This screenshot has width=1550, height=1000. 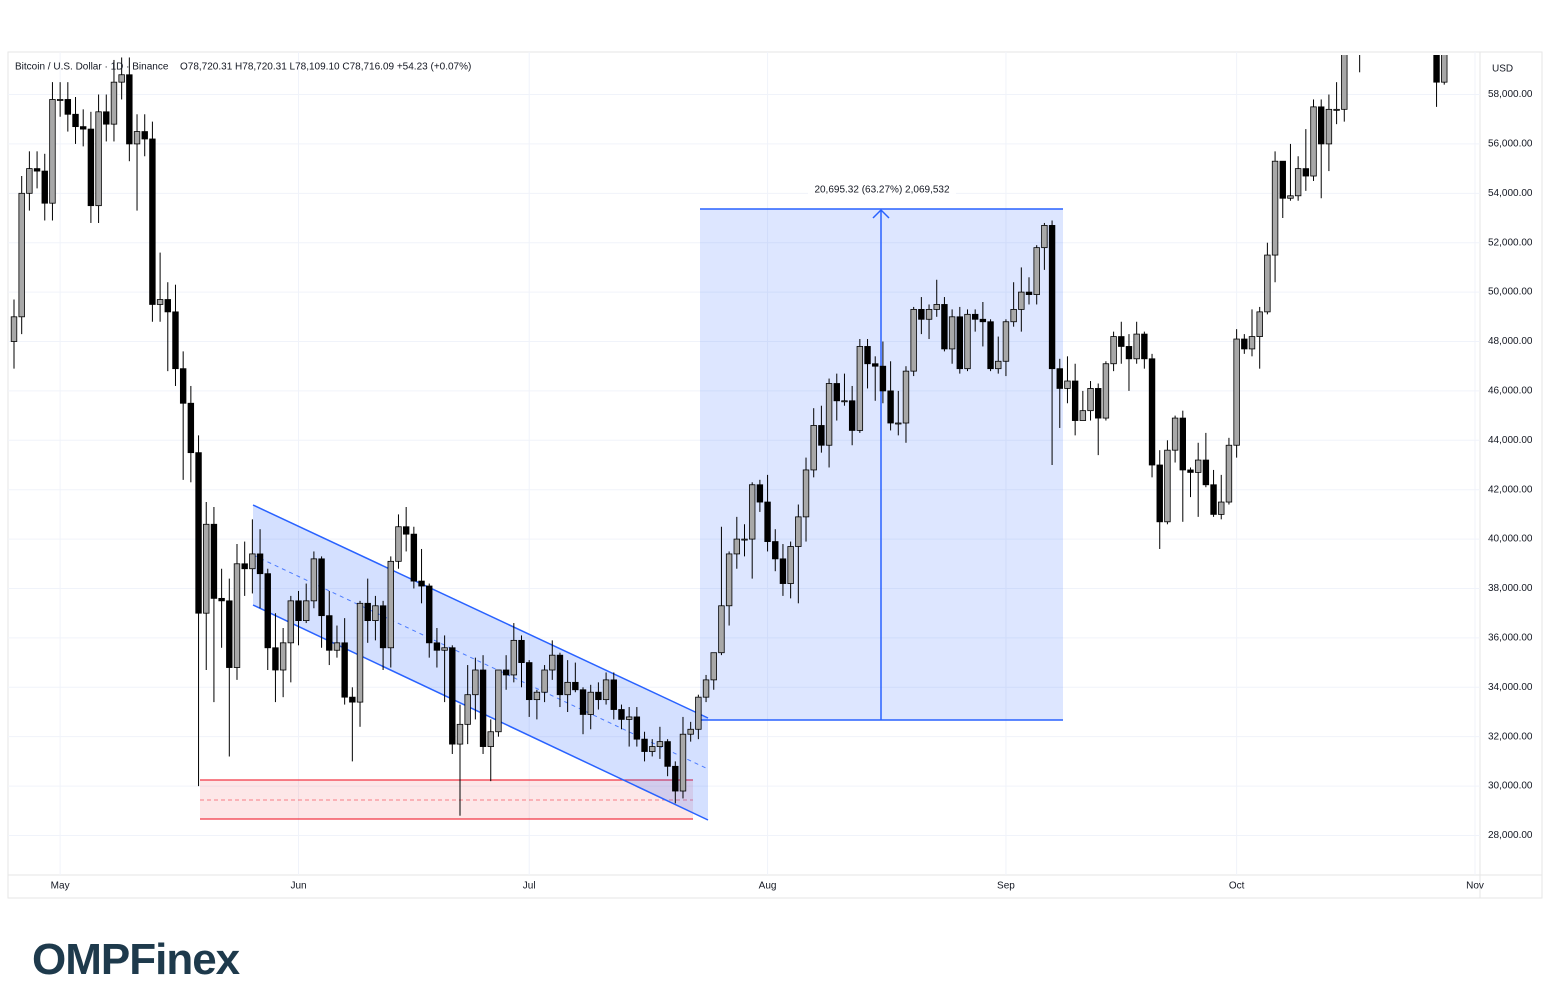 What do you see at coordinates (529, 886) in the screenshot?
I see `x-tick-label: Jul` at bounding box center [529, 886].